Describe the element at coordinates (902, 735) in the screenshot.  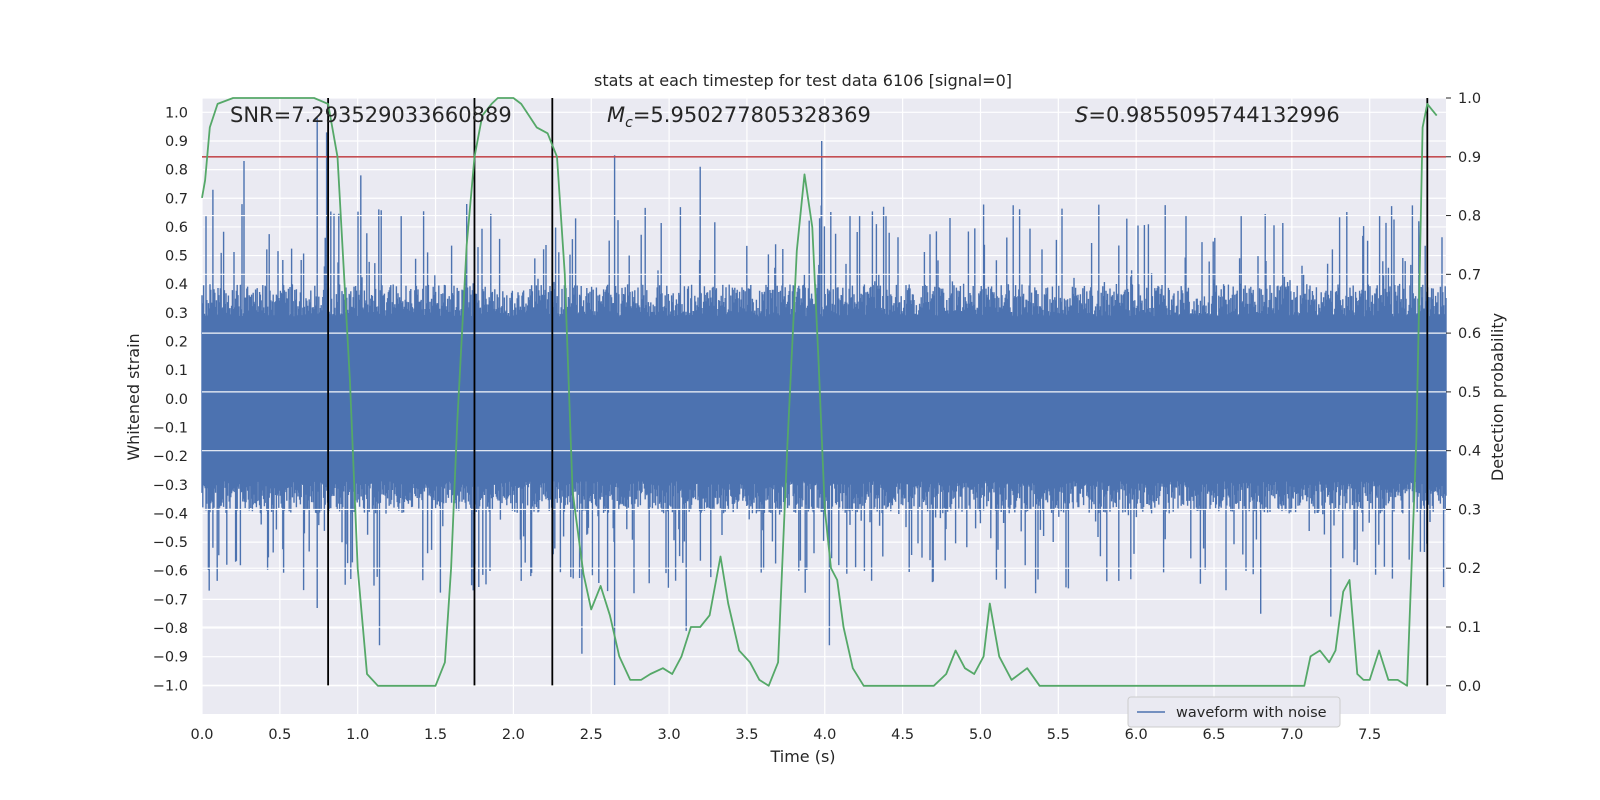
I see `x-tick-label: 4.5` at that location.